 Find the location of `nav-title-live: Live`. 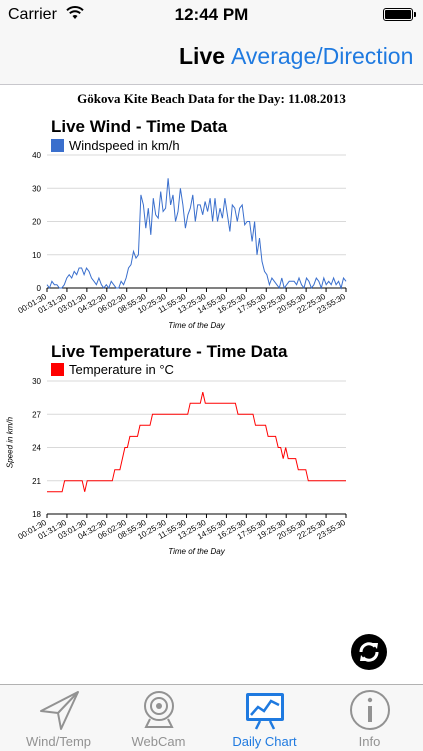

nav-title-live: Live is located at coordinates (202, 56).